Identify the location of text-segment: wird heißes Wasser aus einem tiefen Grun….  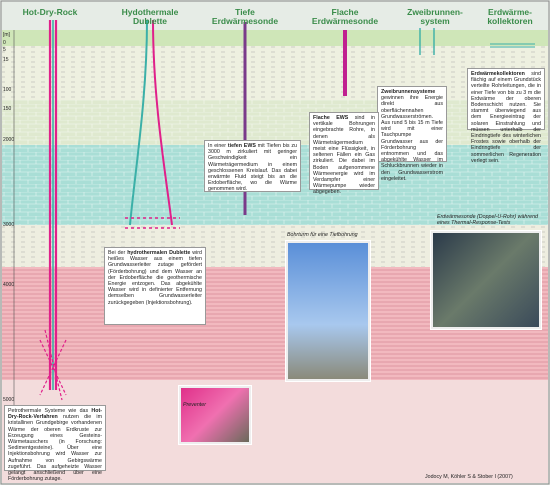
(155, 278).